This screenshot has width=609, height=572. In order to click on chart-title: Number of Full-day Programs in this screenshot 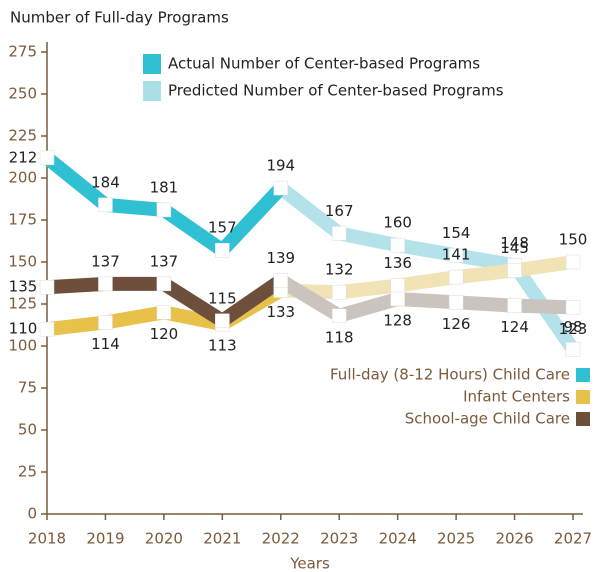, I will do `click(119, 18)`.